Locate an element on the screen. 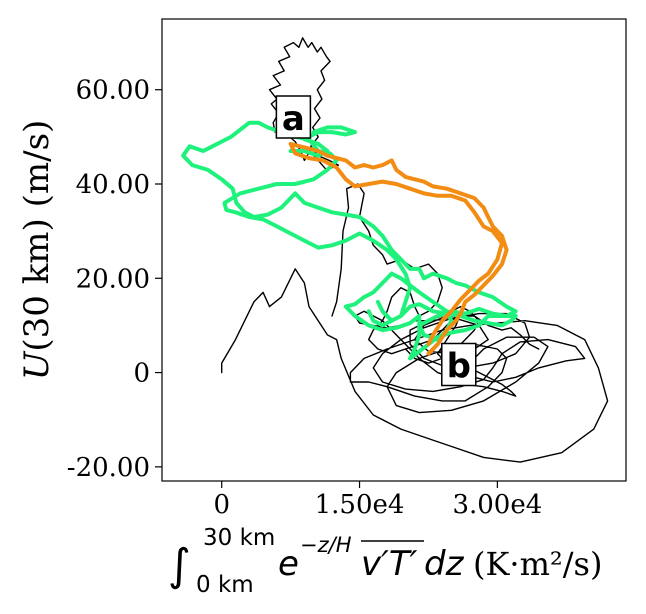 The height and width of the screenshot is (614, 646). annotation-box-a is located at coordinates (293, 117).